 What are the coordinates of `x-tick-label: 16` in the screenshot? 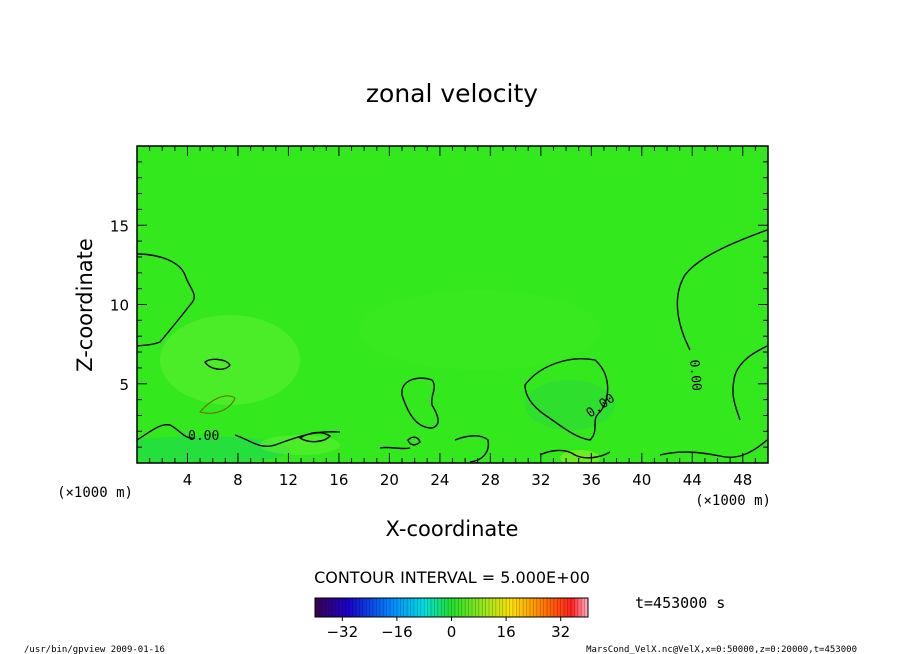 It's located at (338, 480).